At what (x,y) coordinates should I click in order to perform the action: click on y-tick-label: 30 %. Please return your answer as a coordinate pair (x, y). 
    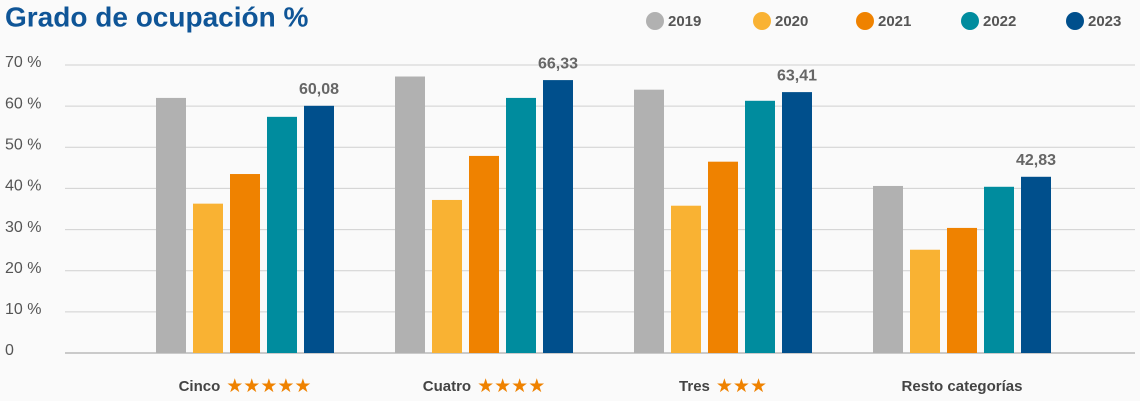
    Looking at the image, I should click on (23, 227).